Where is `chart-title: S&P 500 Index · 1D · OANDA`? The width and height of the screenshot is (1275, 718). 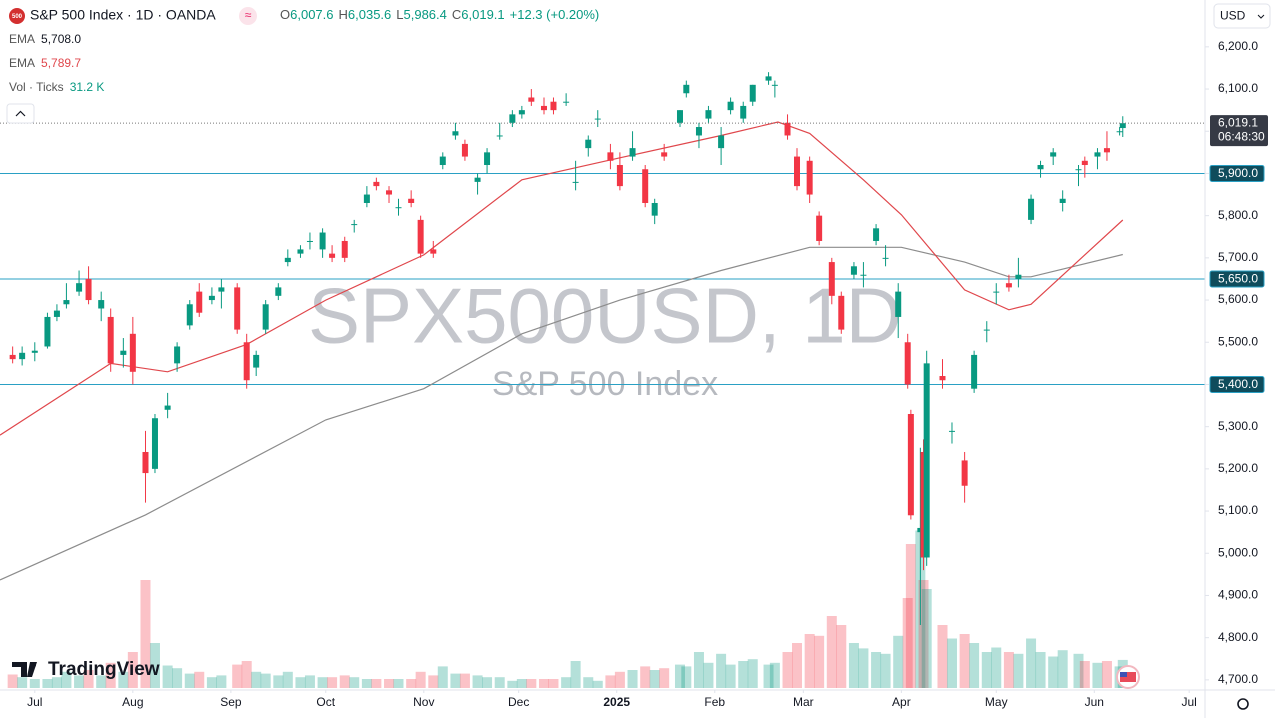 chart-title: S&P 500 Index · 1D · OANDA is located at coordinates (123, 15).